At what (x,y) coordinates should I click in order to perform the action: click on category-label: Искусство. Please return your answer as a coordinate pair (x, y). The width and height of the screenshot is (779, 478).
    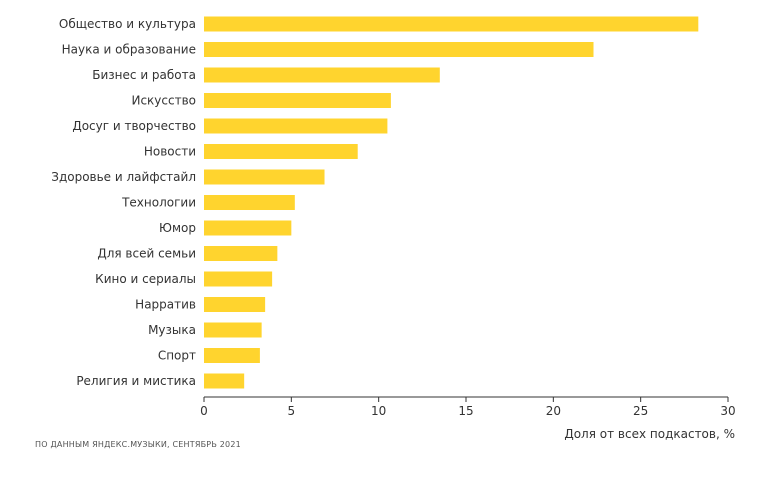
    Looking at the image, I should click on (163, 101).